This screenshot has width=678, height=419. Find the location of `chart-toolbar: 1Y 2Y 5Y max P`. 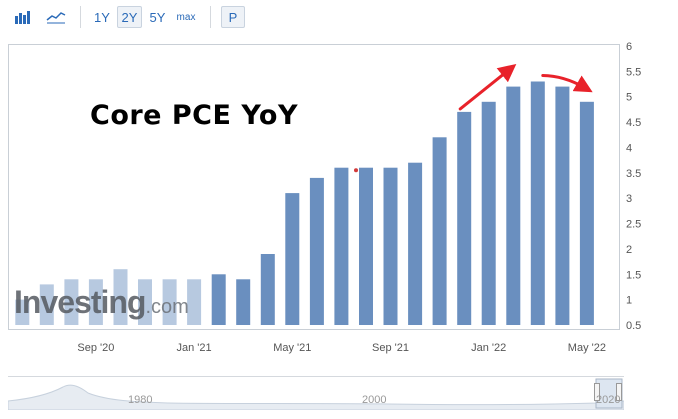

chart-toolbar: 1Y 2Y 5Y max P is located at coordinates (339, 17).